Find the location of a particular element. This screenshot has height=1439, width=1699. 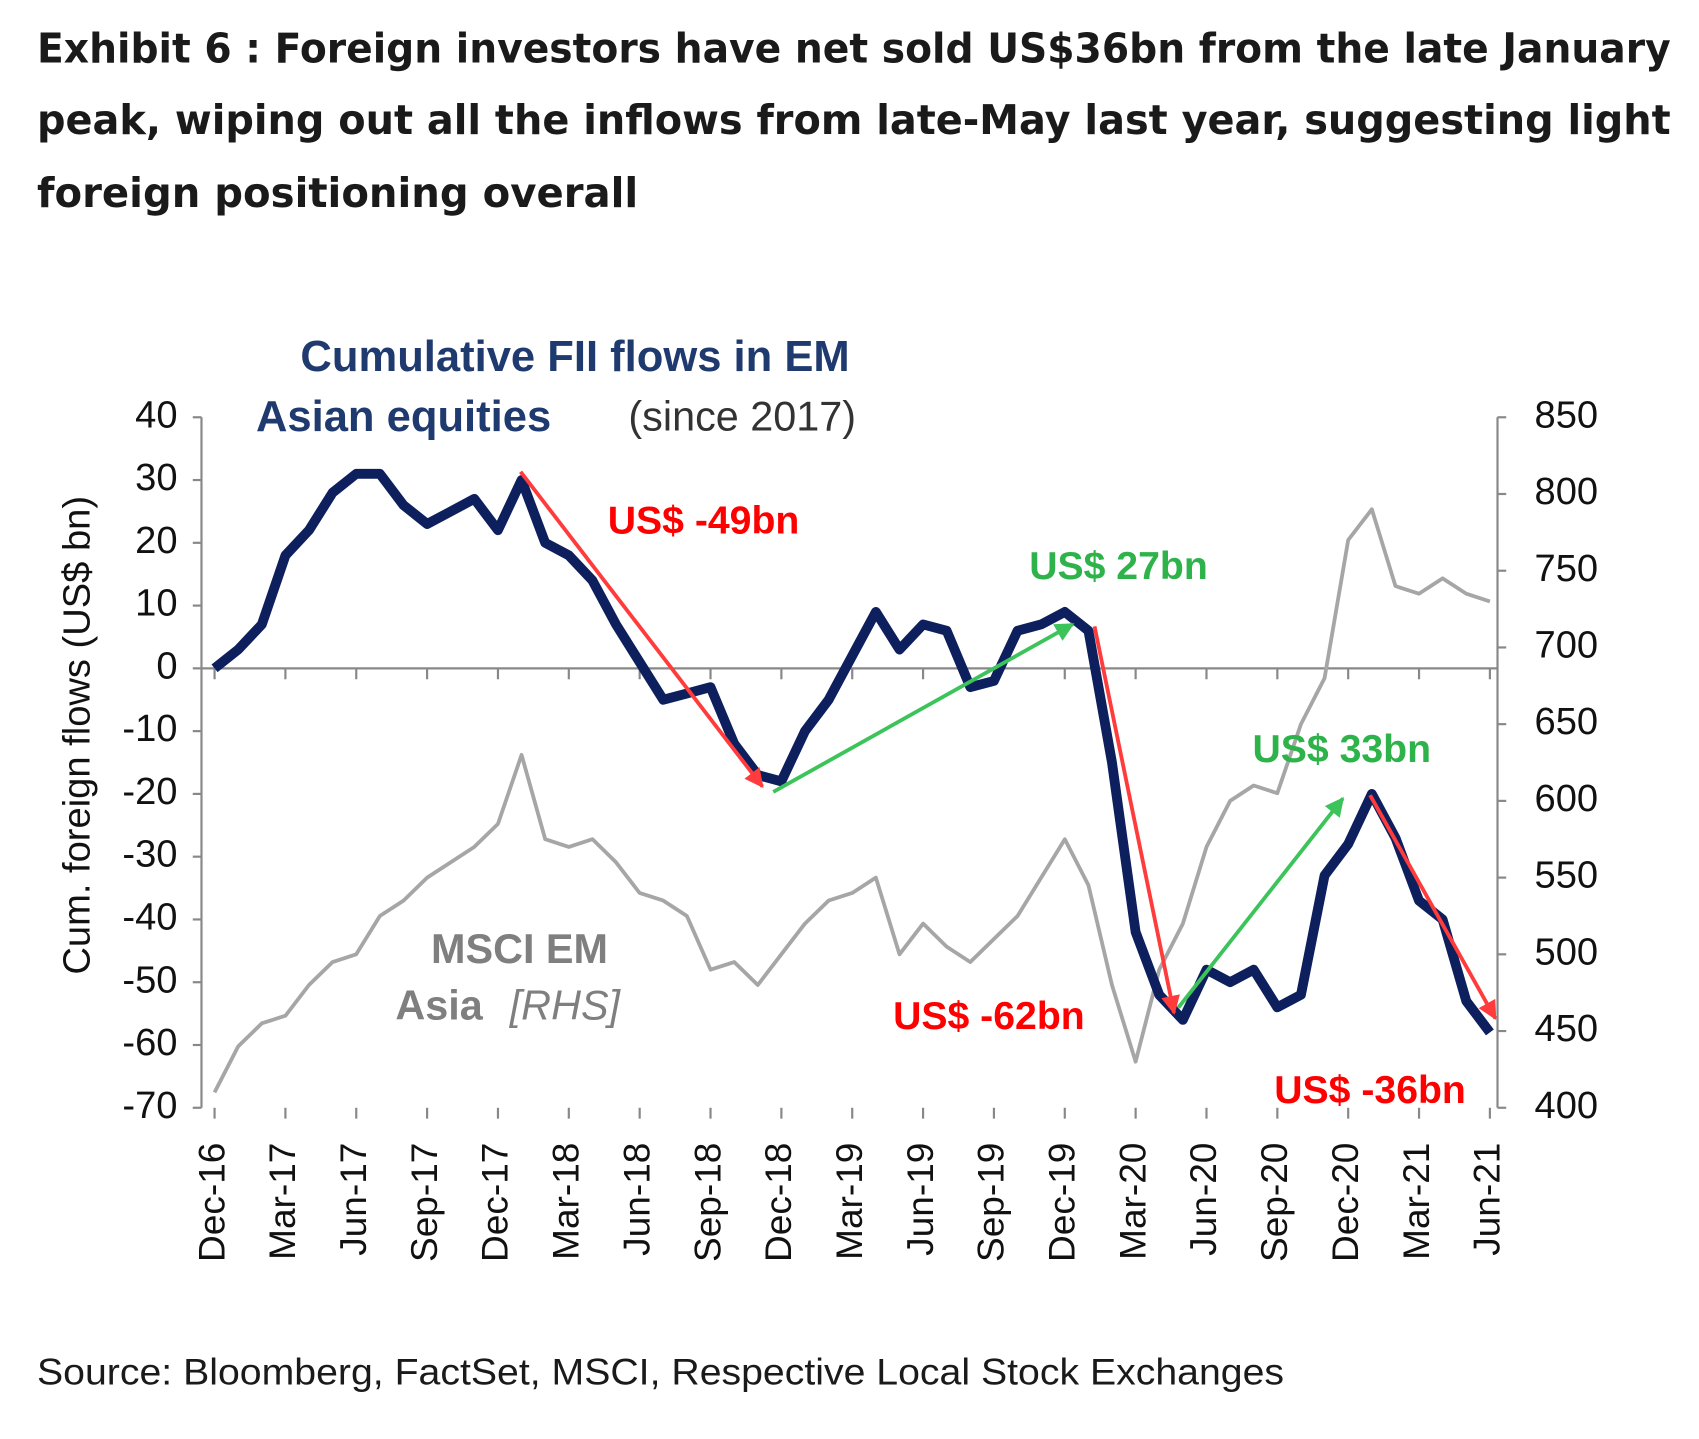

annotation: US$ -49bn is located at coordinates (704, 520).